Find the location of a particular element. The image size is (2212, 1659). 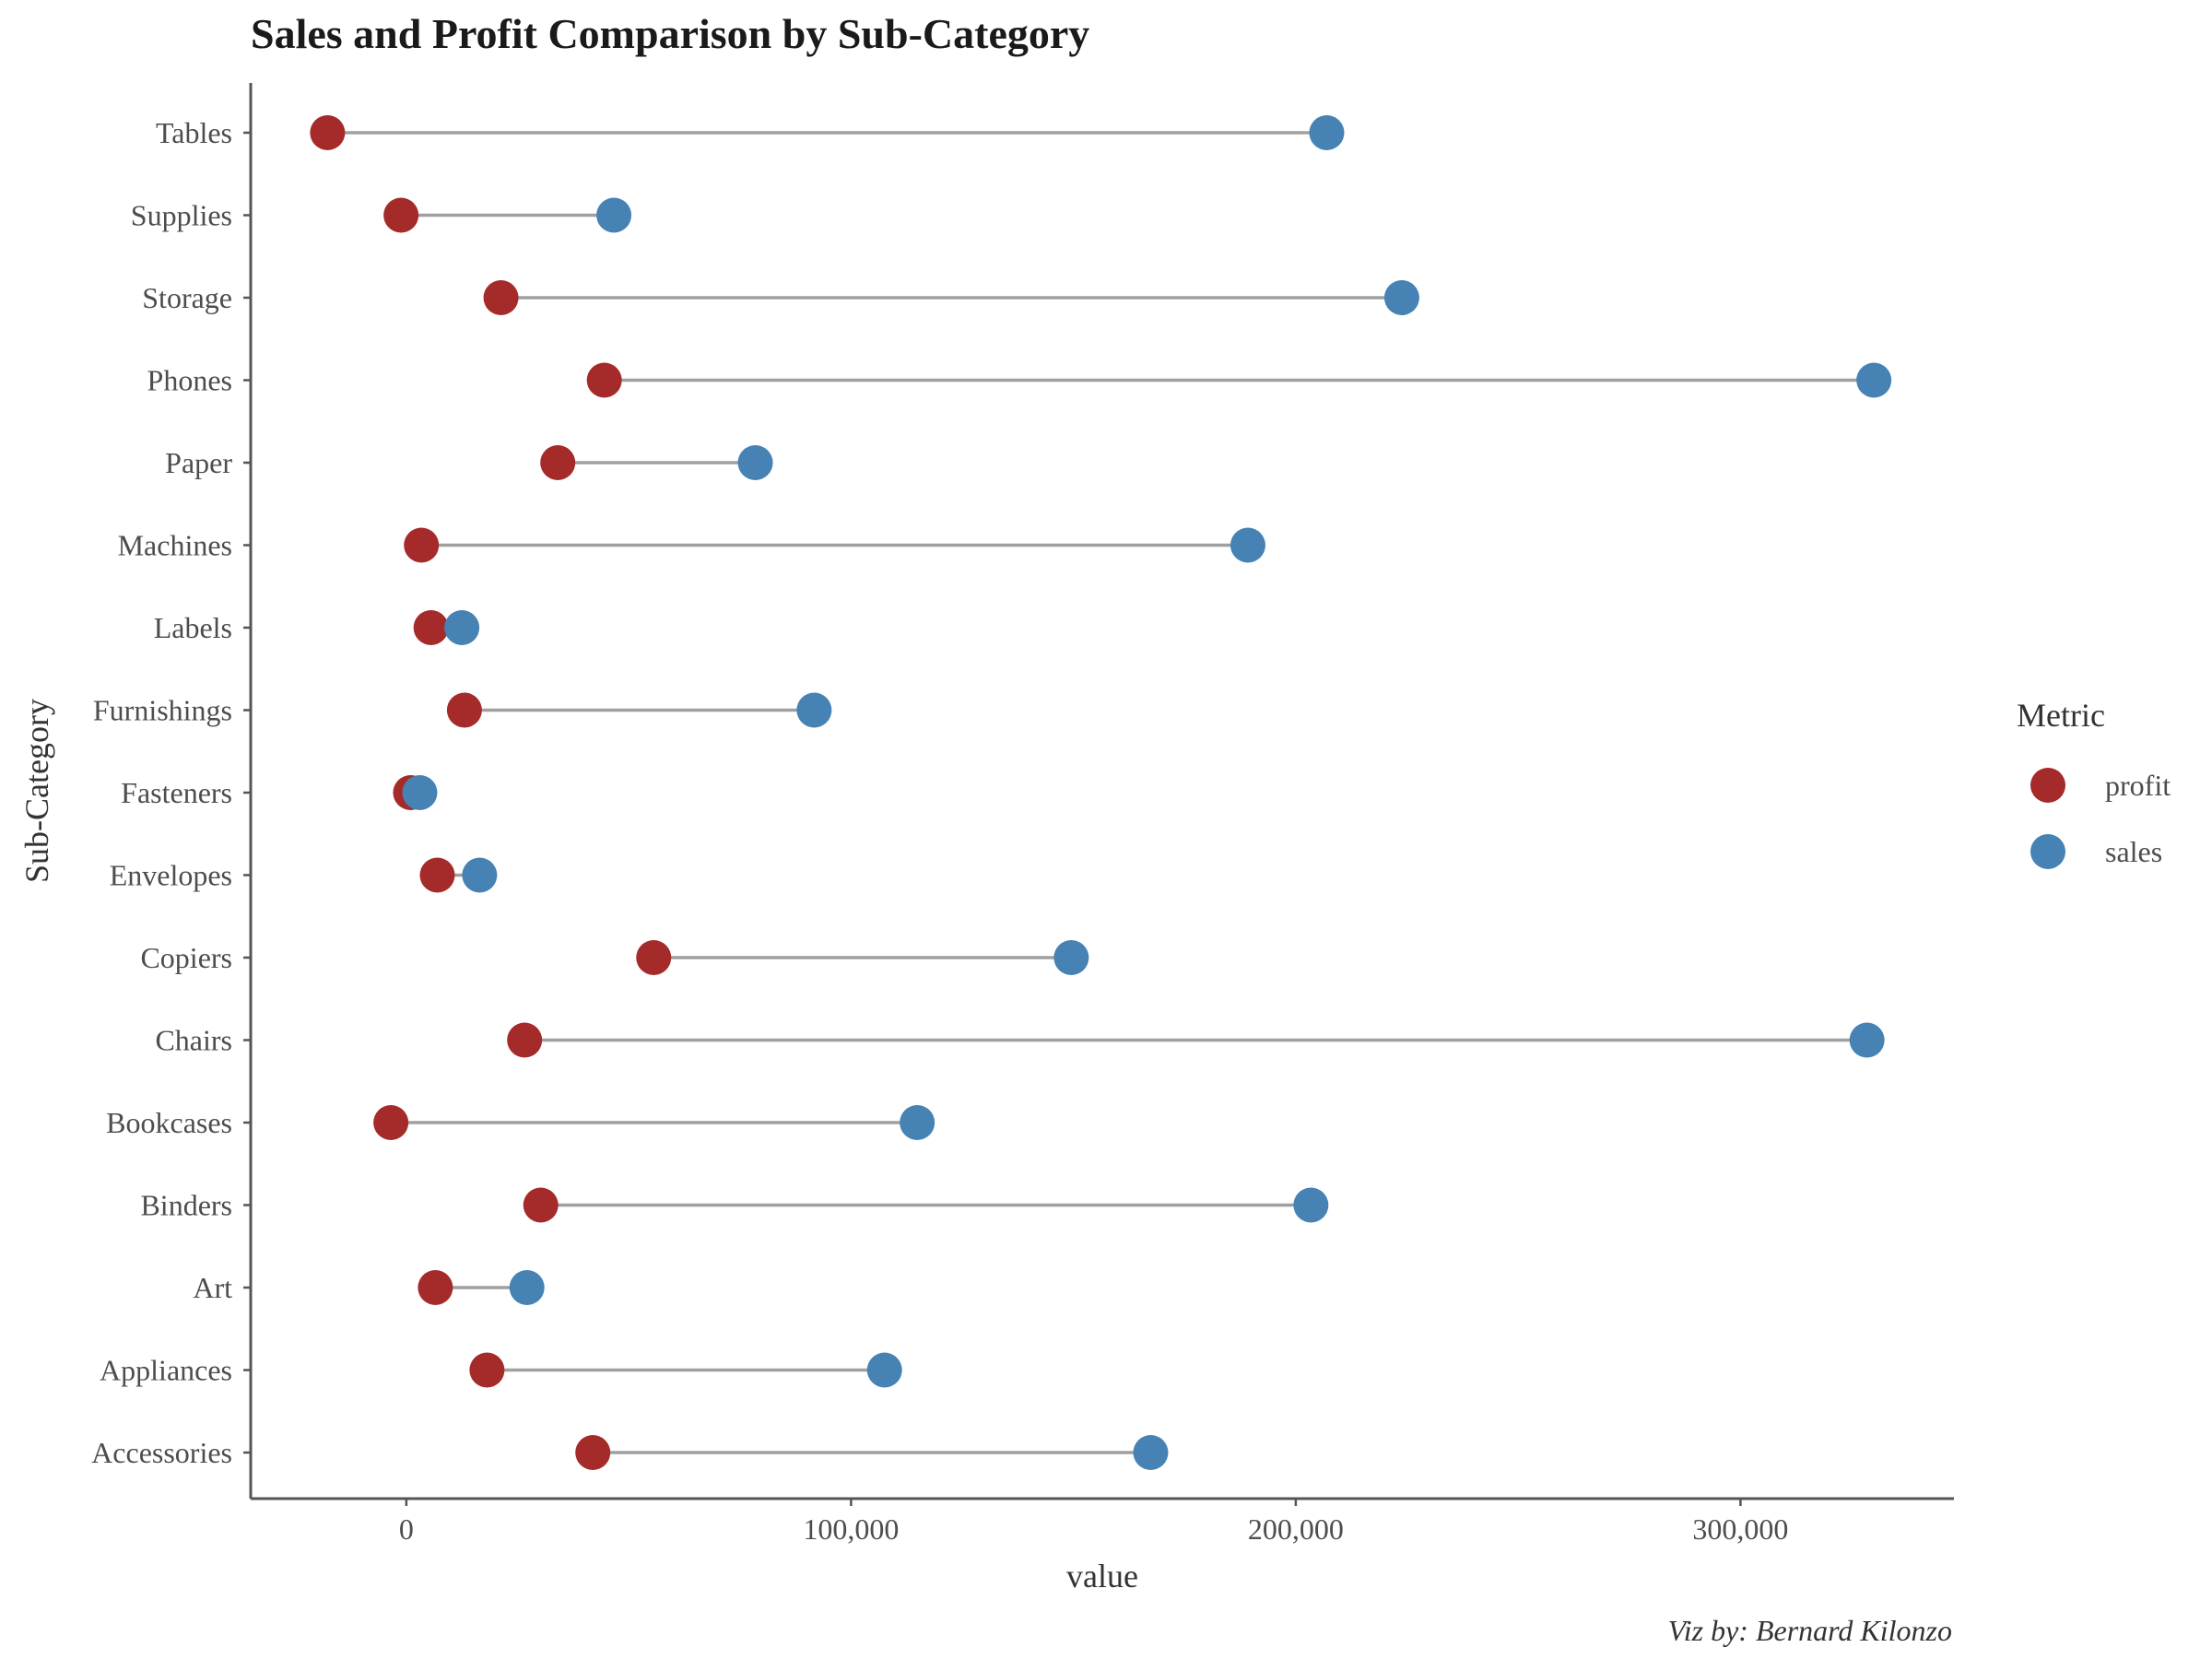

y-tick-label-machines: Machines is located at coordinates (175, 545).